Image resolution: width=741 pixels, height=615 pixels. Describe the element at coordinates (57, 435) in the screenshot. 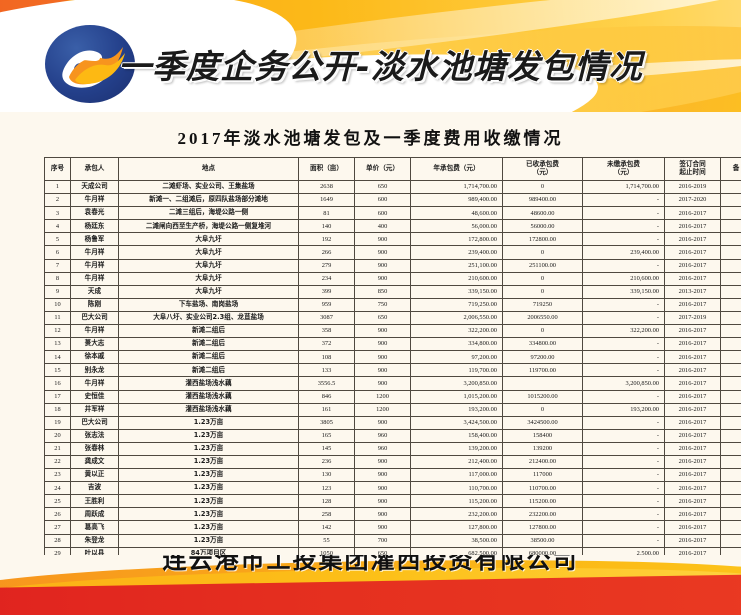

I see `row-index: 20` at that location.